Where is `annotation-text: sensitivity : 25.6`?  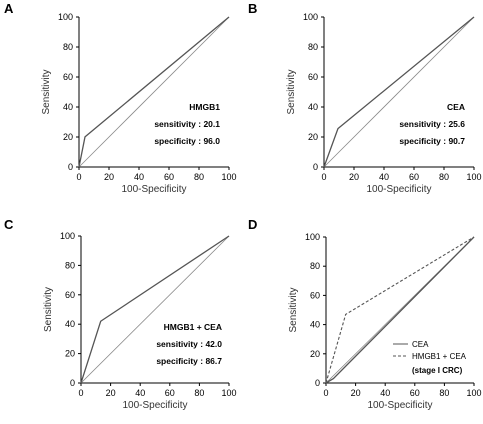 annotation-text: sensitivity : 25.6 is located at coordinates (432, 124).